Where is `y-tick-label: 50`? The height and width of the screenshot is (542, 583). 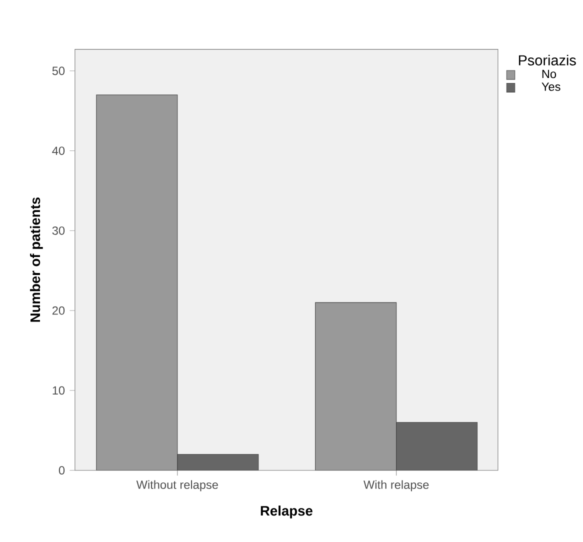
y-tick-label: 50 is located at coordinates (58, 70).